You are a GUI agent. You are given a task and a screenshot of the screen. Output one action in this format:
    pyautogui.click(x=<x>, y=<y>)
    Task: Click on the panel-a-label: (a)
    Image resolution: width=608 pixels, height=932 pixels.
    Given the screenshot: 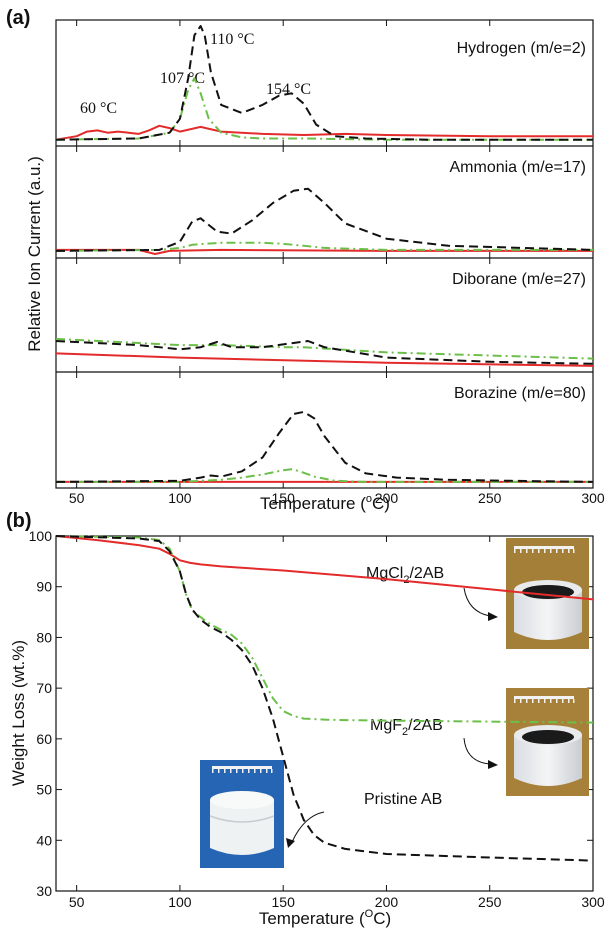 What is the action you would take?
    pyautogui.click(x=18, y=18)
    